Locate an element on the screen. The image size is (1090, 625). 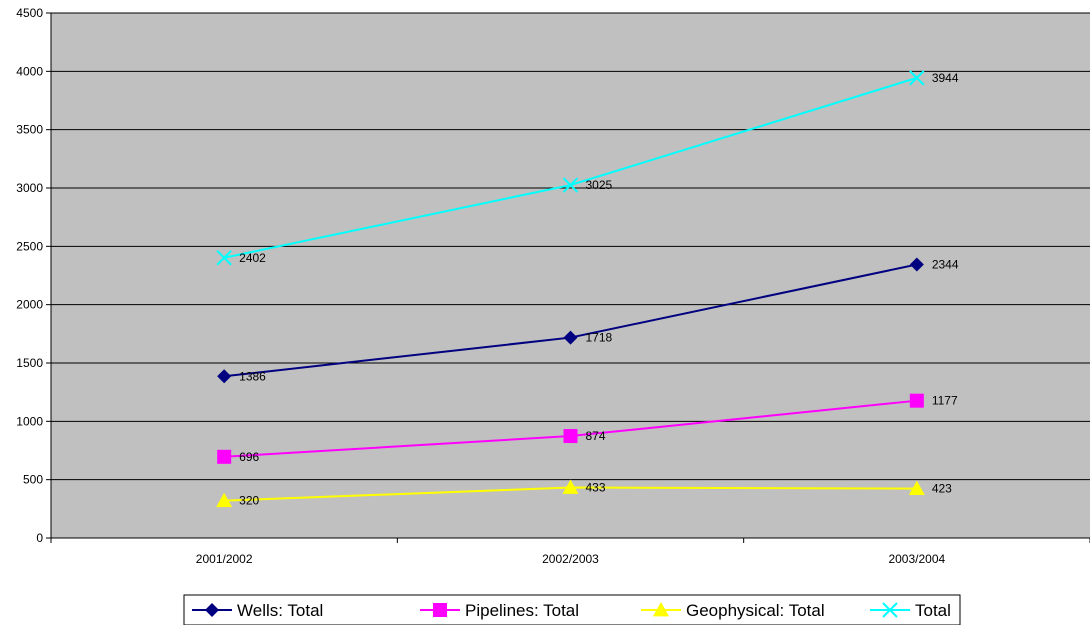
data-label-geophysical-total: 433 is located at coordinates (596, 487).